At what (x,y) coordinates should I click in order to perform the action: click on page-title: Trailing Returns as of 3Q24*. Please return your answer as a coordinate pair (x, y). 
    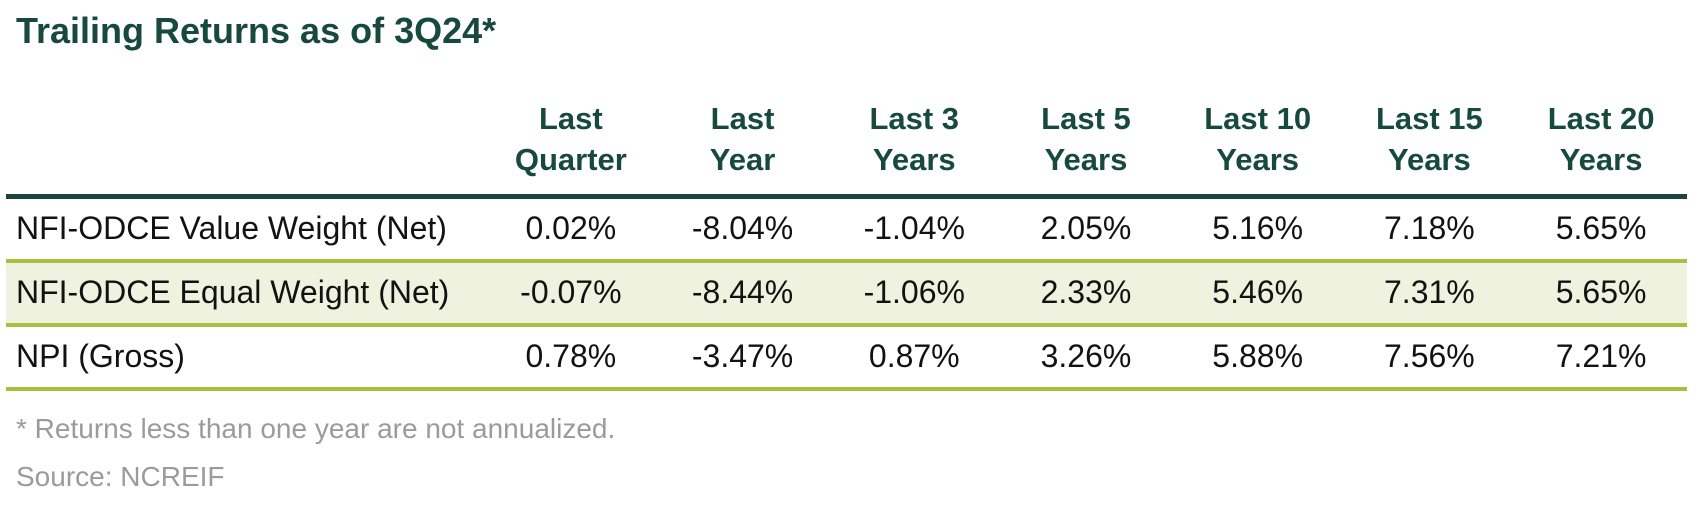
    Looking at the image, I should click on (256, 30).